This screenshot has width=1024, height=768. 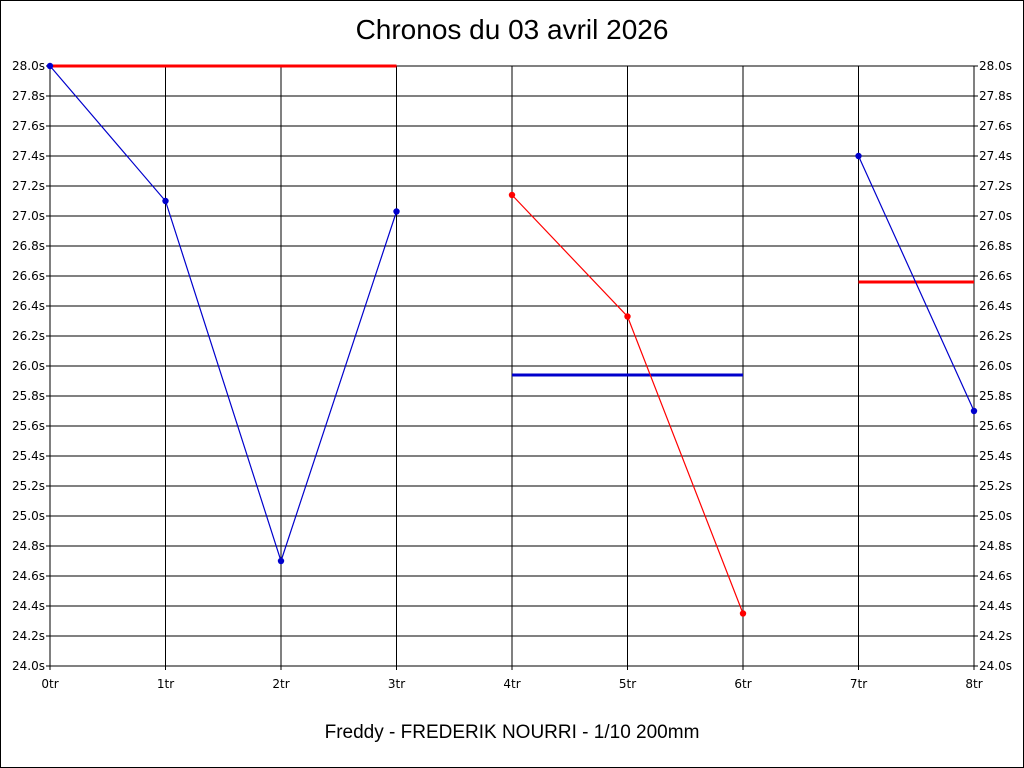 I want to click on y-tick-label-left: 27.8s, so click(x=28, y=96).